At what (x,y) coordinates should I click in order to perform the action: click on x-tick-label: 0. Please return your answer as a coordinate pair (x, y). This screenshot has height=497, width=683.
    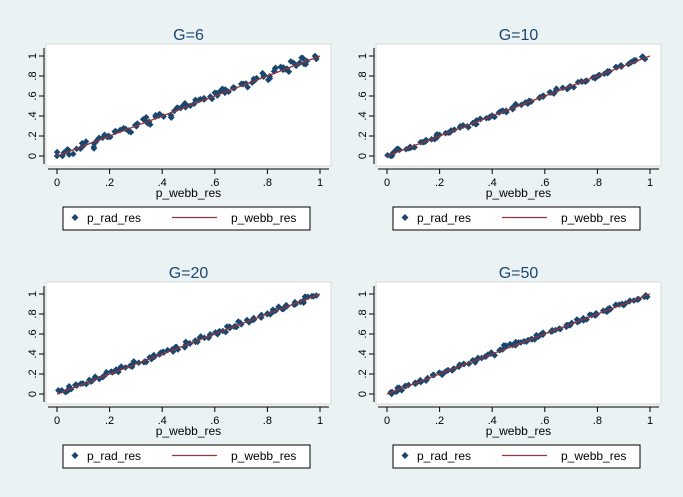
    Looking at the image, I should click on (57, 421).